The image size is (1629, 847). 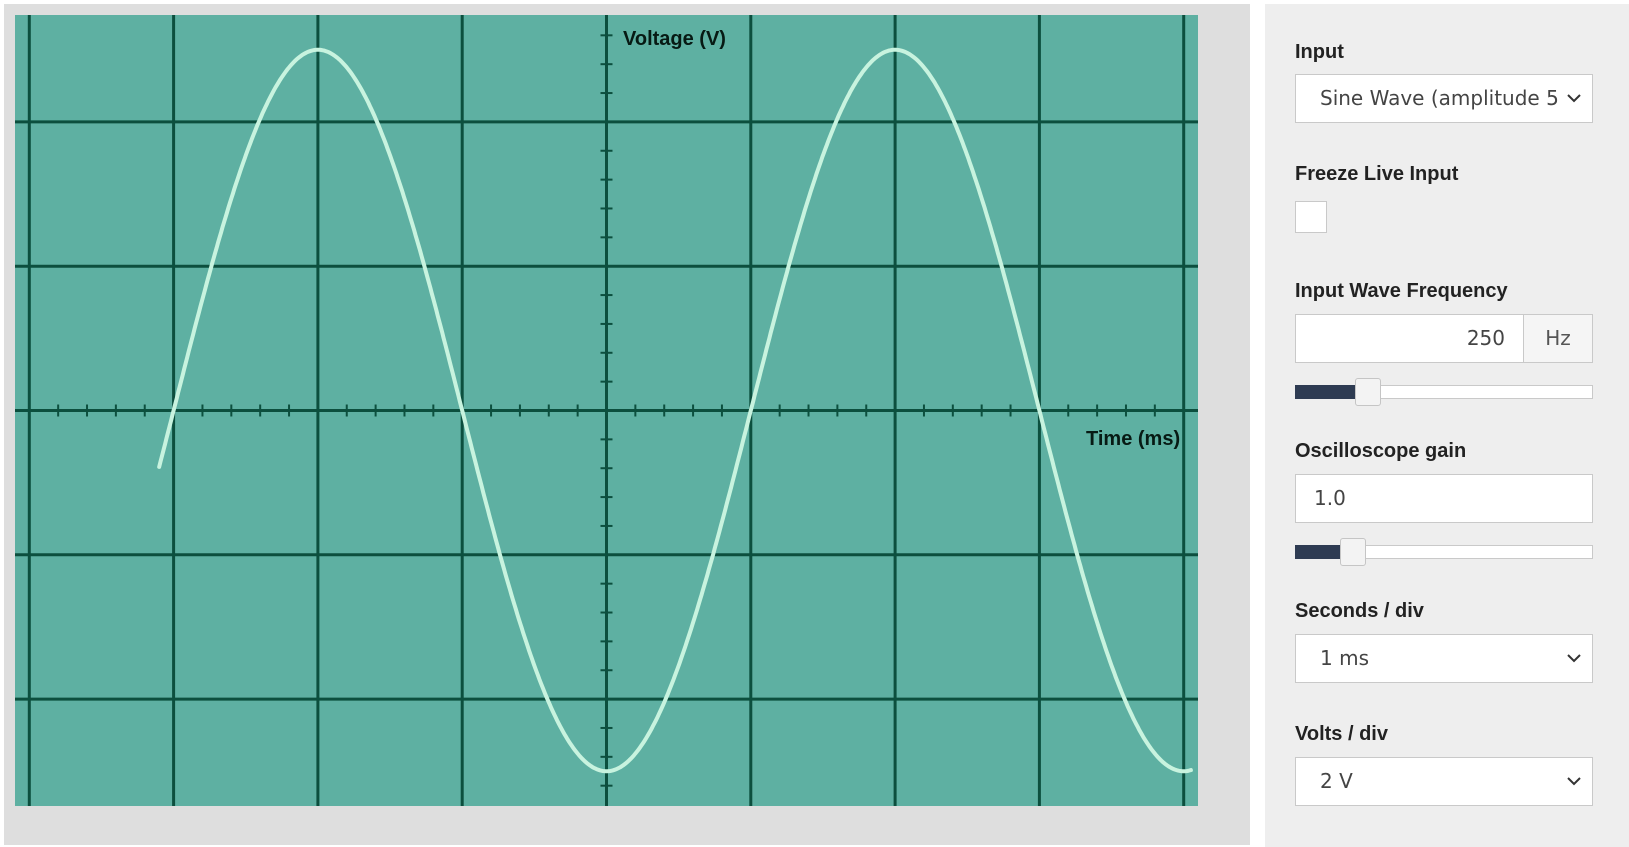 What do you see at coordinates (1444, 781) in the screenshot?
I see `volts-div-select: 2 V` at bounding box center [1444, 781].